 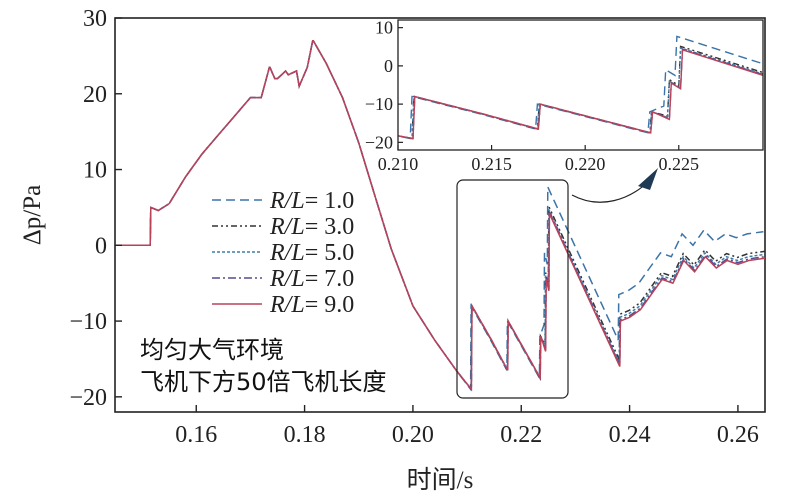 What do you see at coordinates (88, 322) in the screenshot?
I see `y-tick-label: −10` at bounding box center [88, 322].